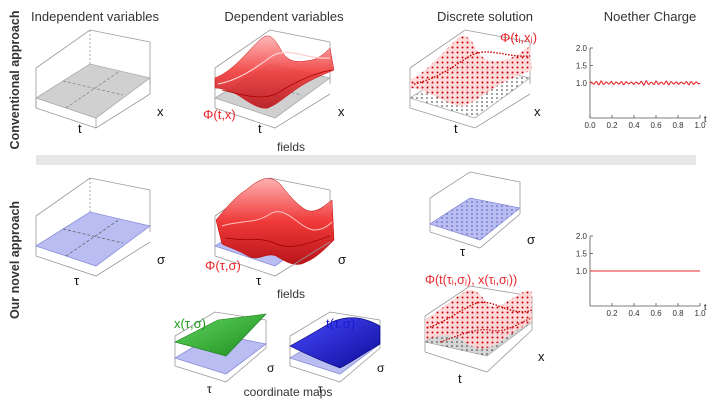  I want to click on coordinate-maps-caption: coordinate maps, so click(288, 392).